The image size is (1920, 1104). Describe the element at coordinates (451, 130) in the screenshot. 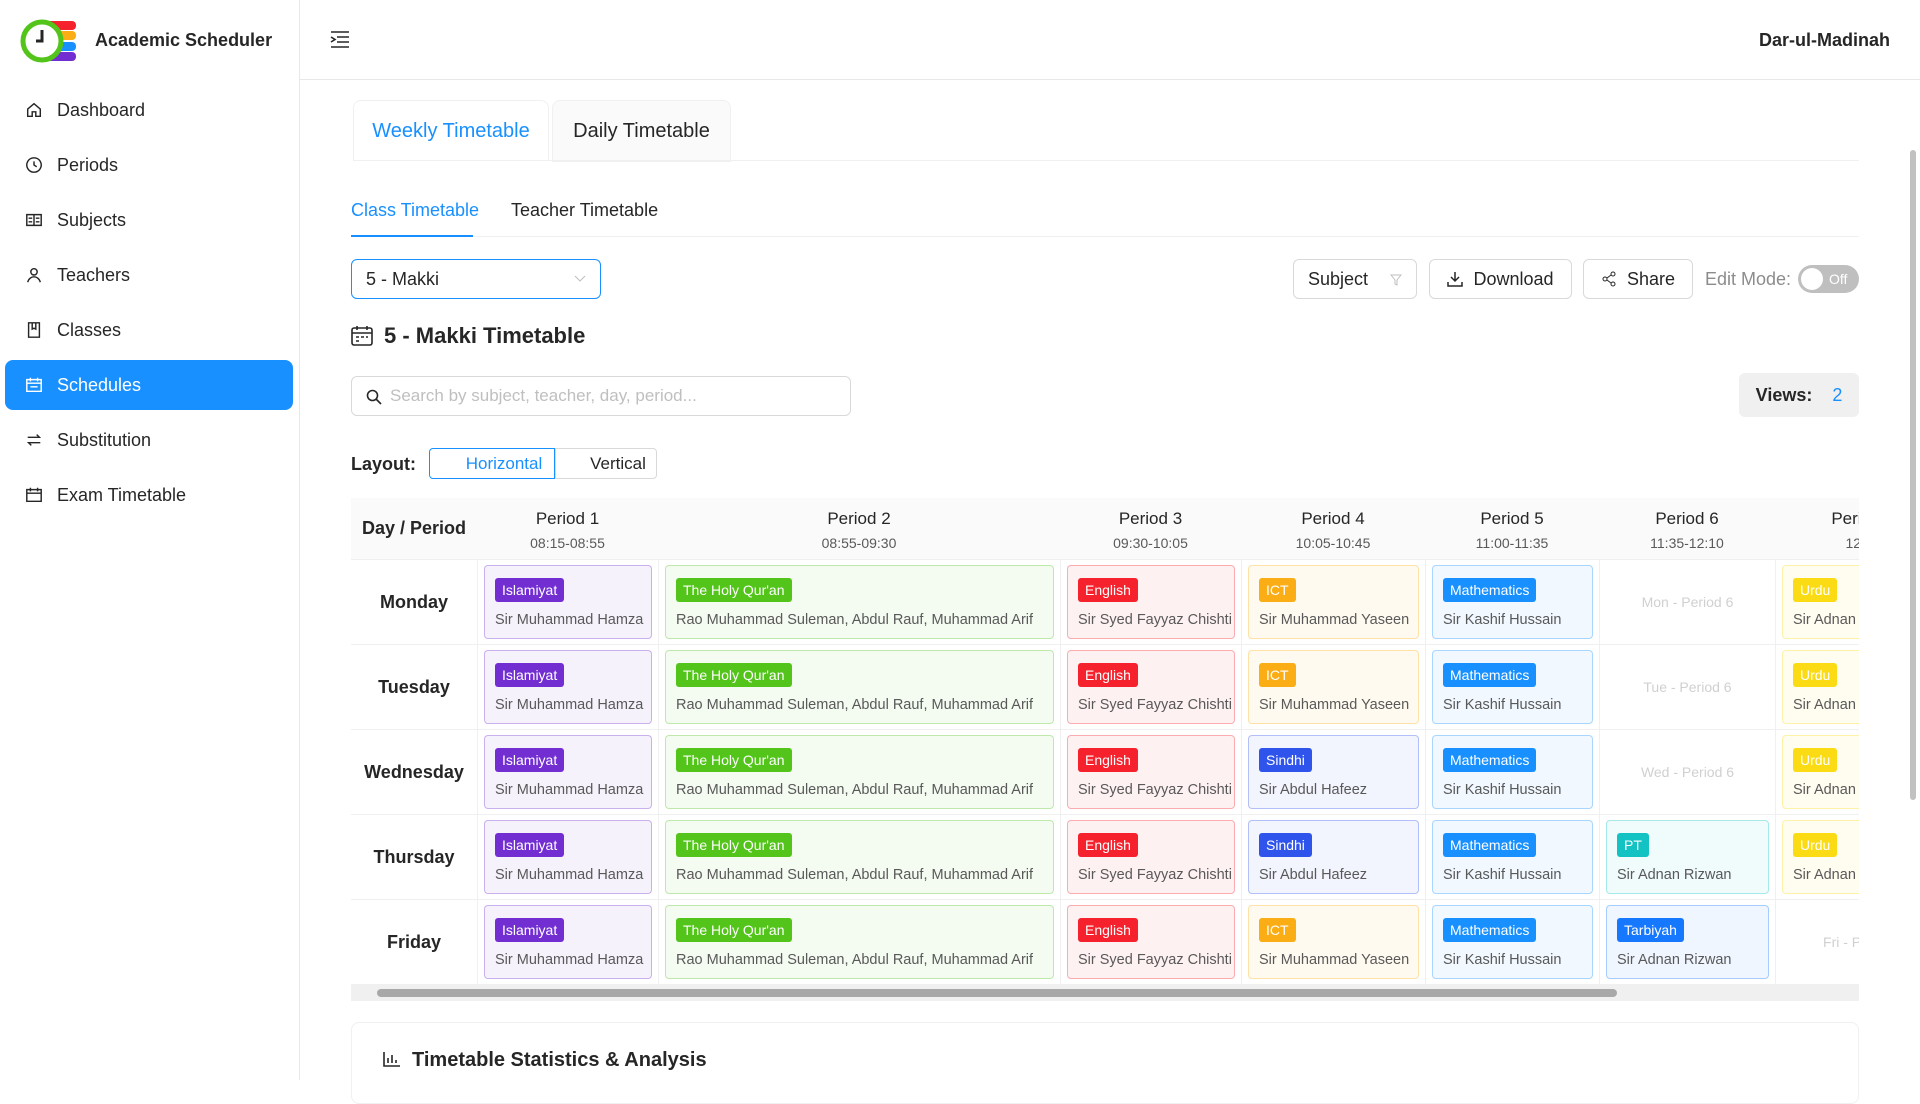

I see `tab: Weekly Timetable` at that location.